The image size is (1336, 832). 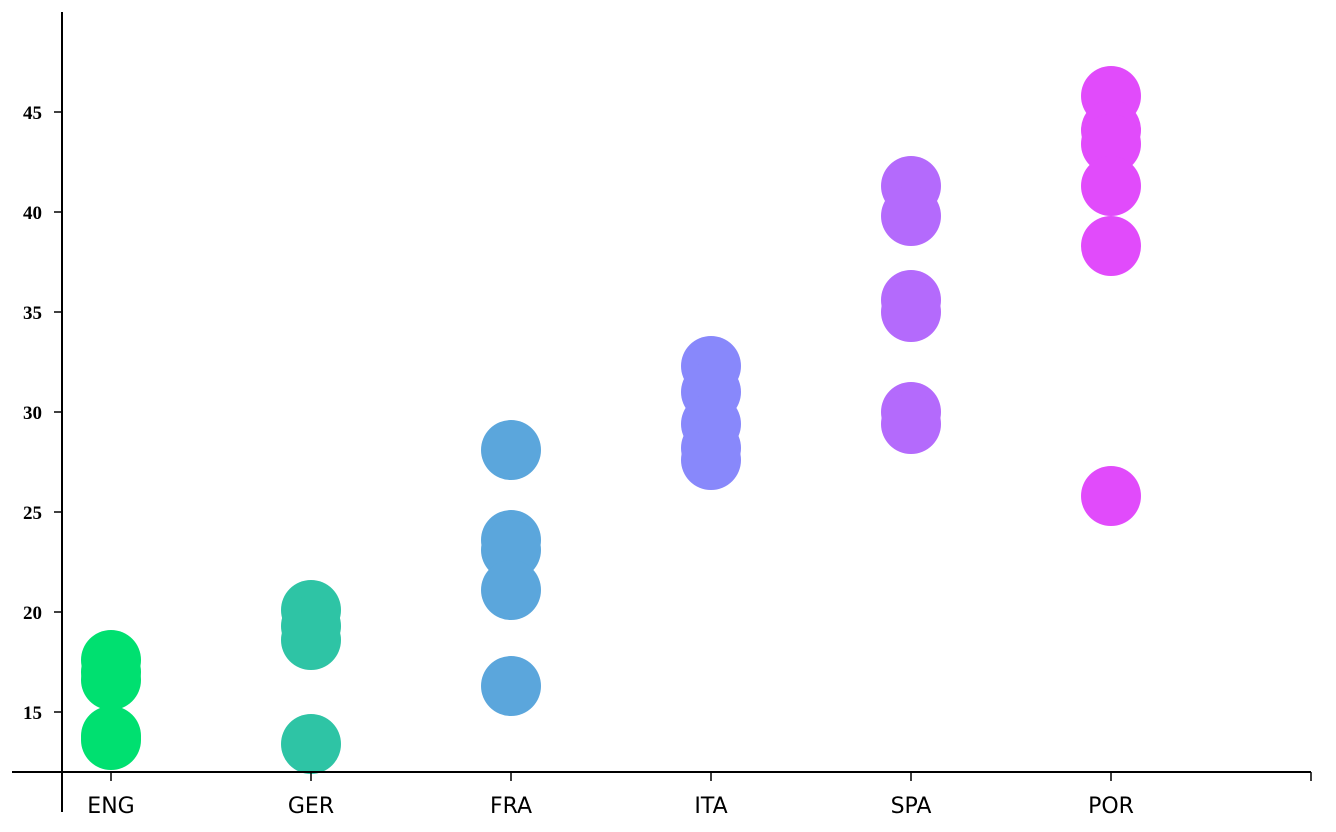 I want to click on y-tick-label: 30, so click(x=32, y=413).